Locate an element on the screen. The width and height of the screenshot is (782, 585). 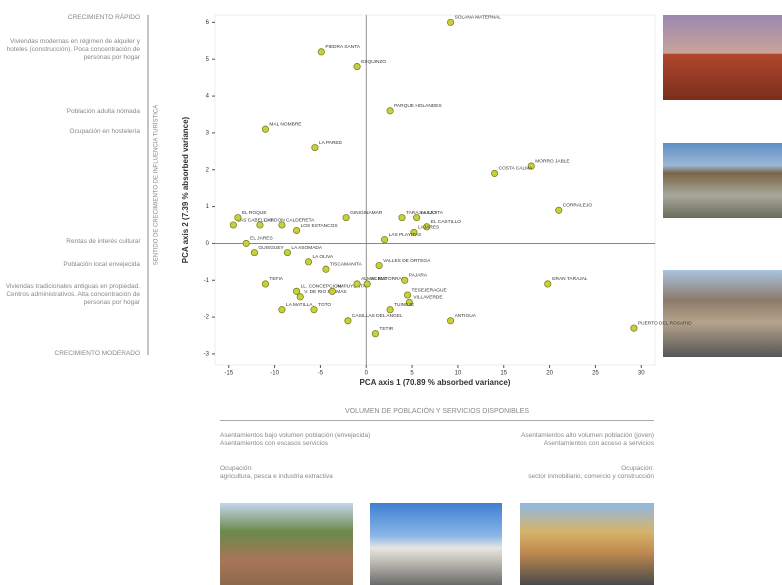
y-tick-label: -2 is located at coordinates (207, 318).